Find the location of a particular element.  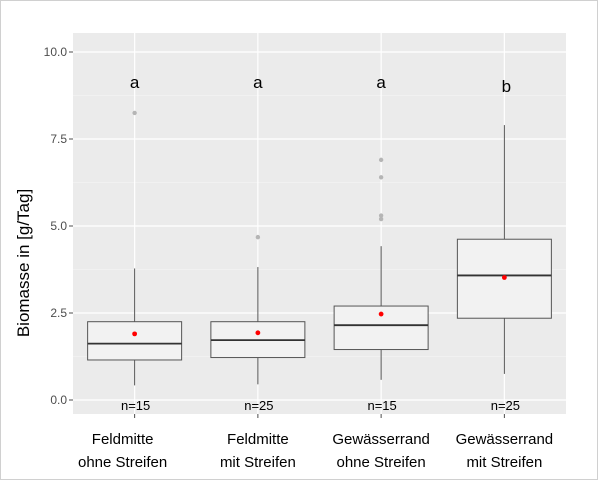

box-iqr is located at coordinates (135, 341).